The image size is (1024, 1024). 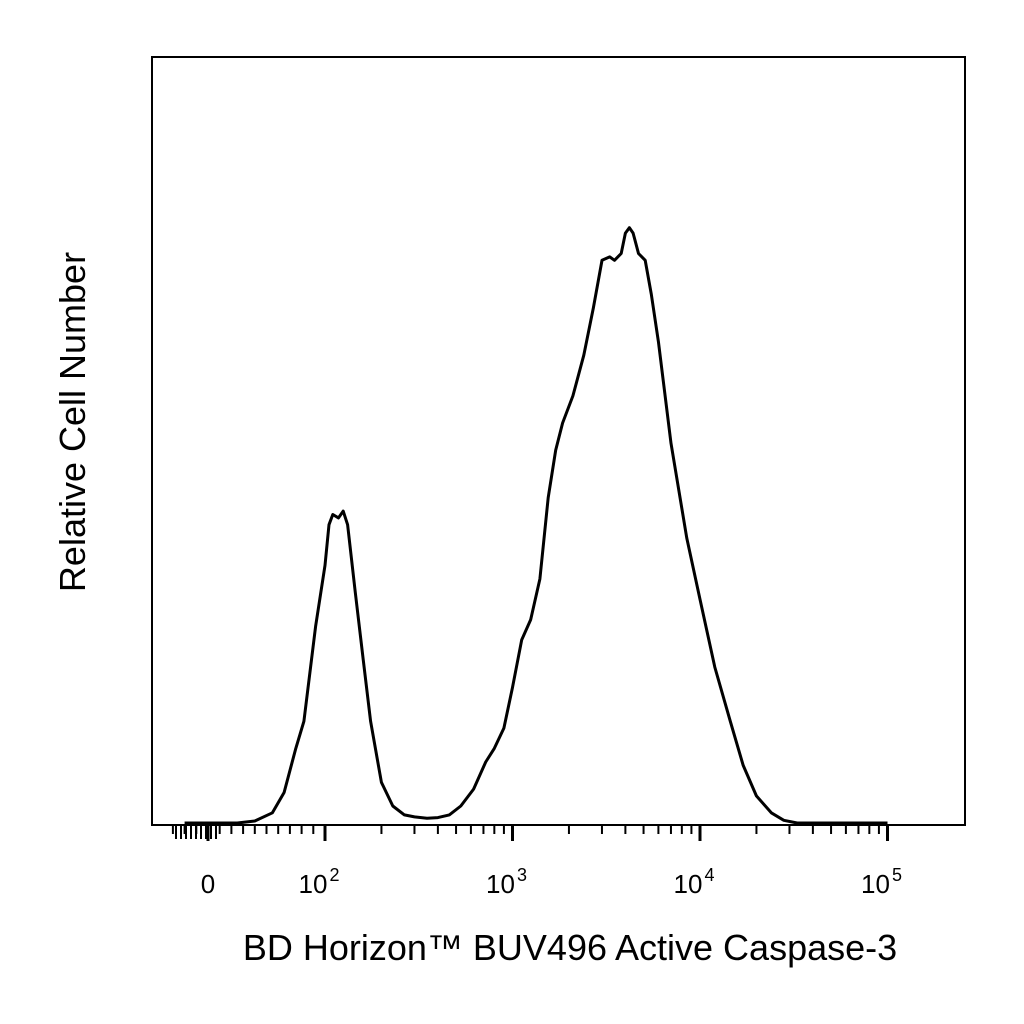 I want to click on x-major-ticks, so click(x=547, y=833).